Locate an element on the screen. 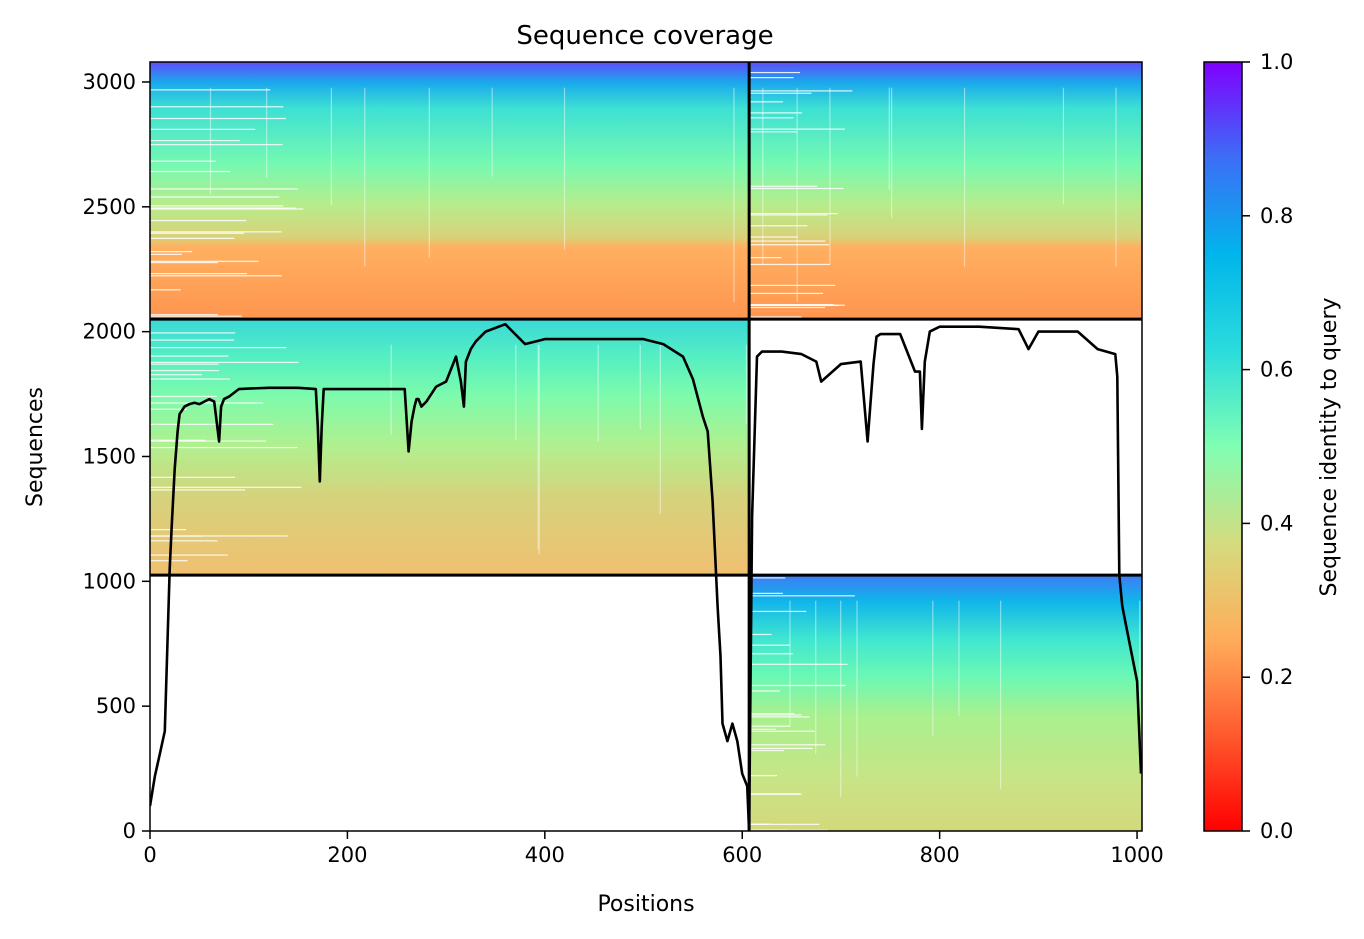 The width and height of the screenshot is (1364, 939). block-top-right is located at coordinates (945, 191).